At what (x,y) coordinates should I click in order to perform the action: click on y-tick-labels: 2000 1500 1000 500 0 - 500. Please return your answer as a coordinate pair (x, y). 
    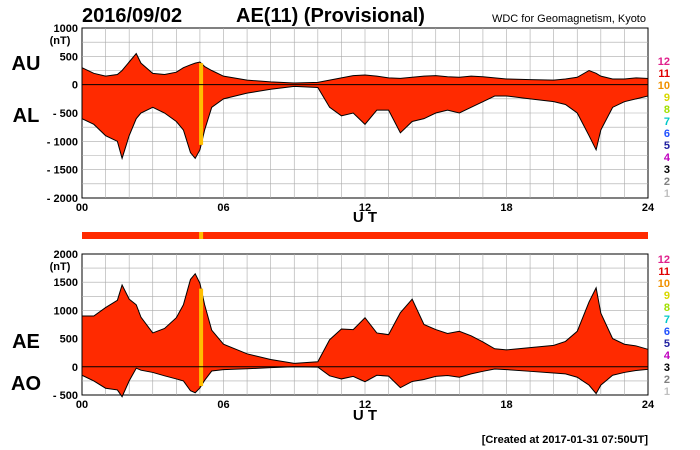
    Looking at the image, I should click on (65, 325).